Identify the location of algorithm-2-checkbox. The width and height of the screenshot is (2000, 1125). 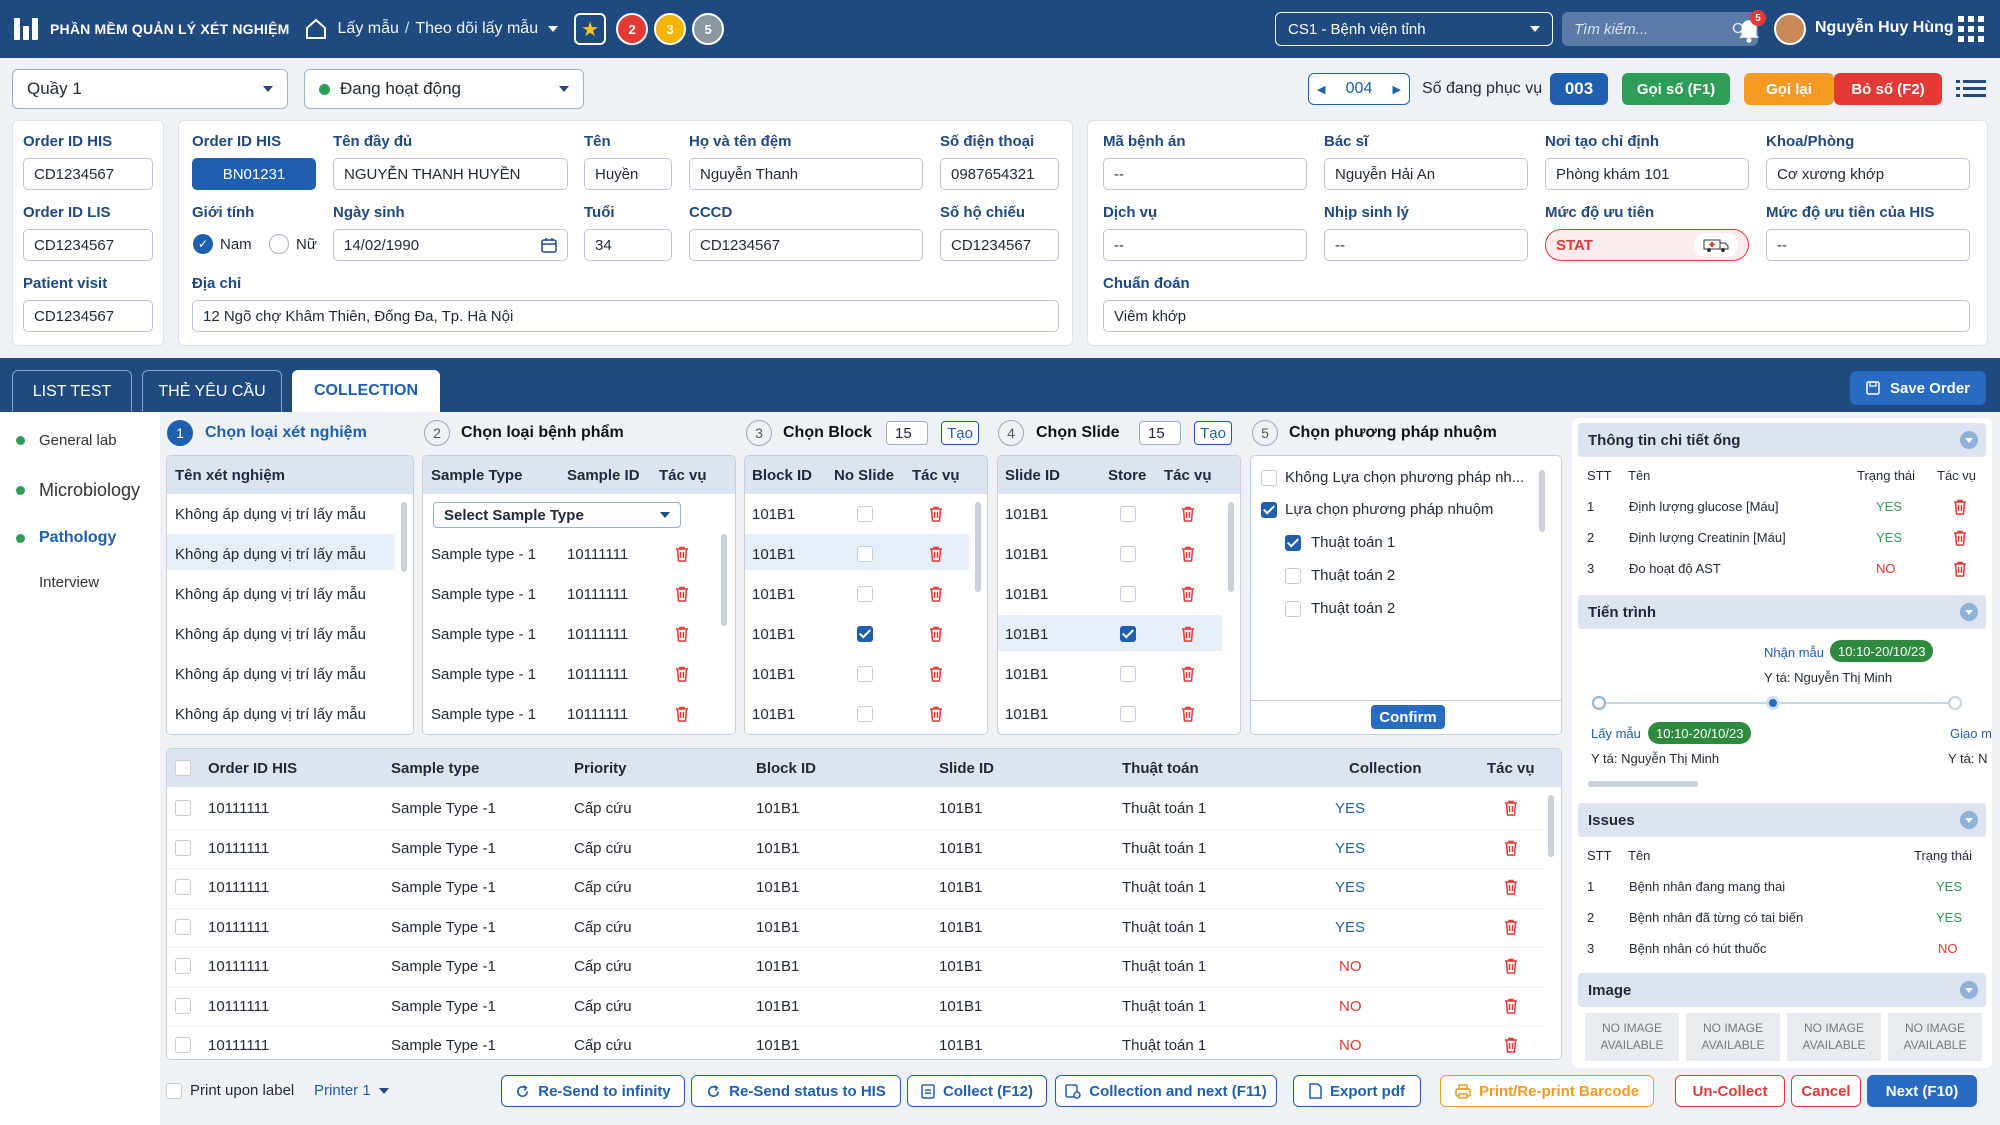
(1293, 576).